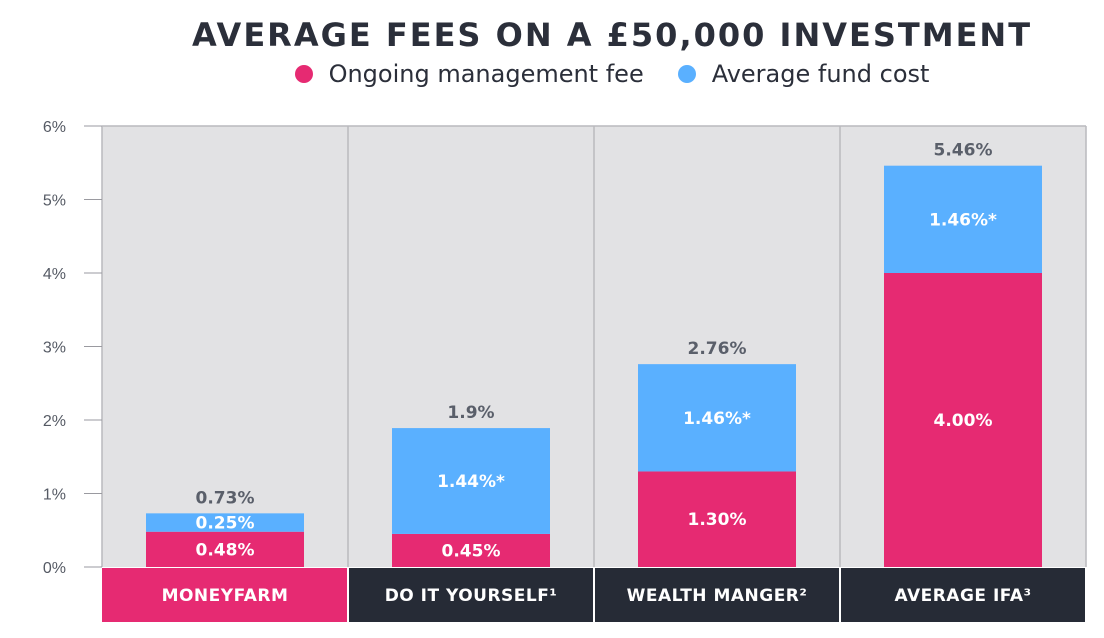 This screenshot has width=1104, height=638. Describe the element at coordinates (54, 274) in the screenshot. I see `y-tick-label: 4%` at that location.